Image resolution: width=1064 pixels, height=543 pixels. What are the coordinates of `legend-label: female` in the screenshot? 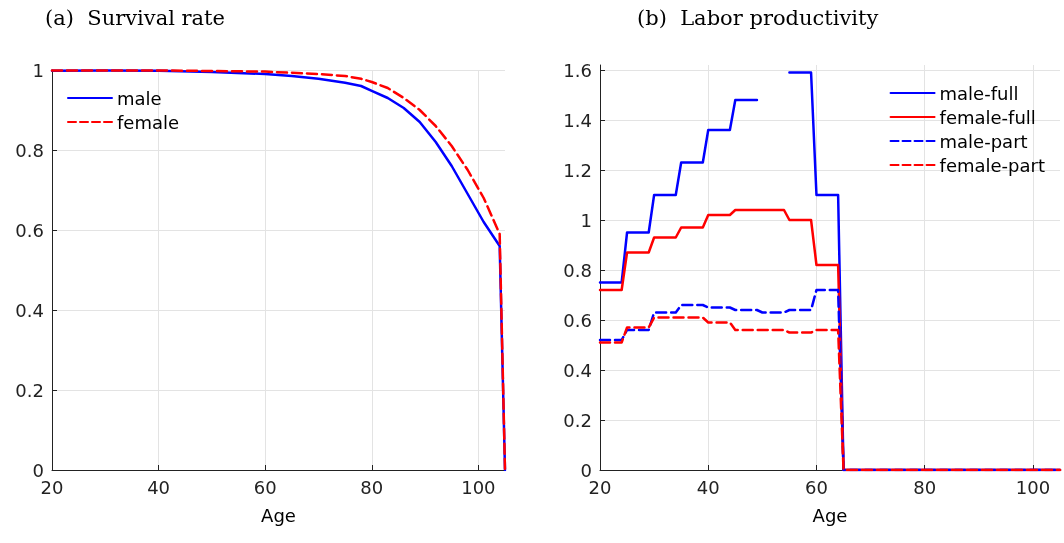 It's located at (148, 122).